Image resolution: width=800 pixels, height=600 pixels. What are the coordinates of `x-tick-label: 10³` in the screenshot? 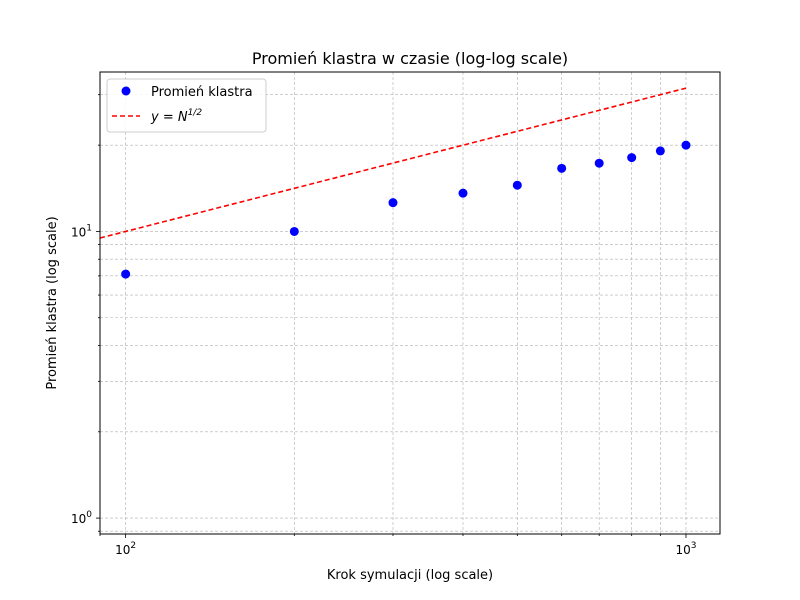 It's located at (685, 549).